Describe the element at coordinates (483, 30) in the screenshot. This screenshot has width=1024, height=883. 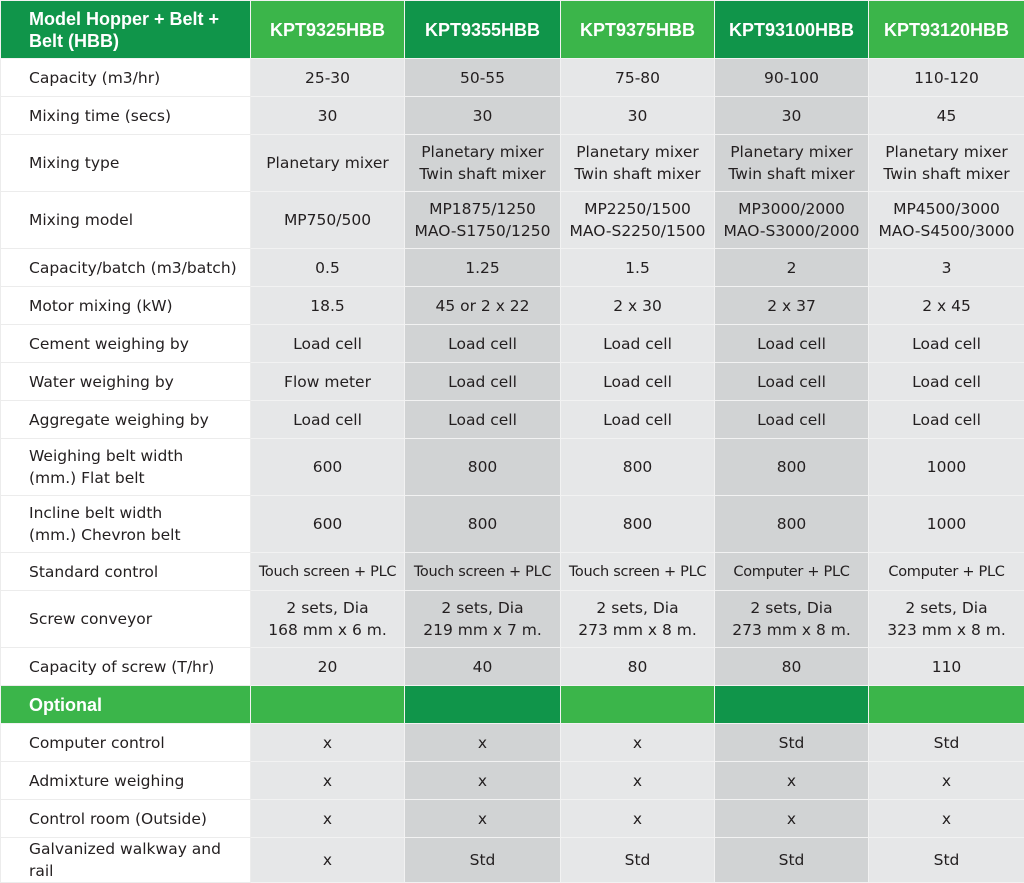
I see `model-header: KPT9355HBB` at that location.